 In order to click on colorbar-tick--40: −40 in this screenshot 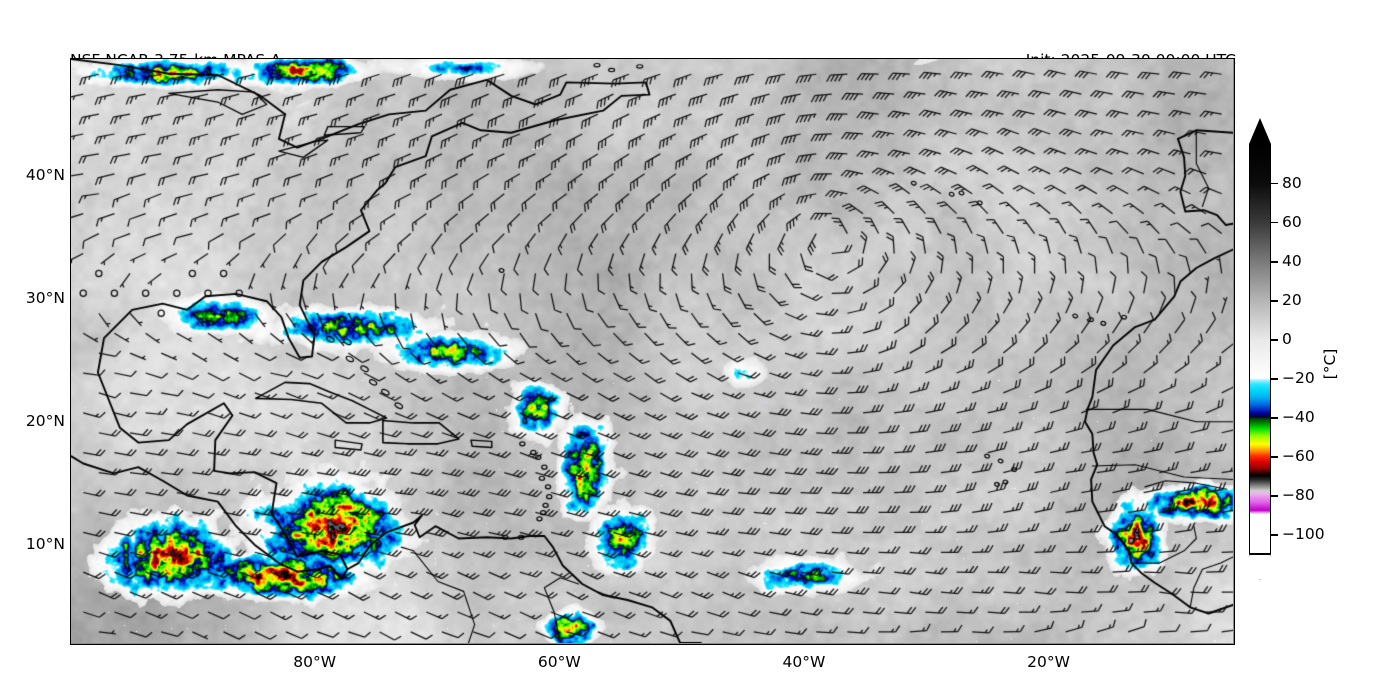, I will do `click(1298, 417)`.